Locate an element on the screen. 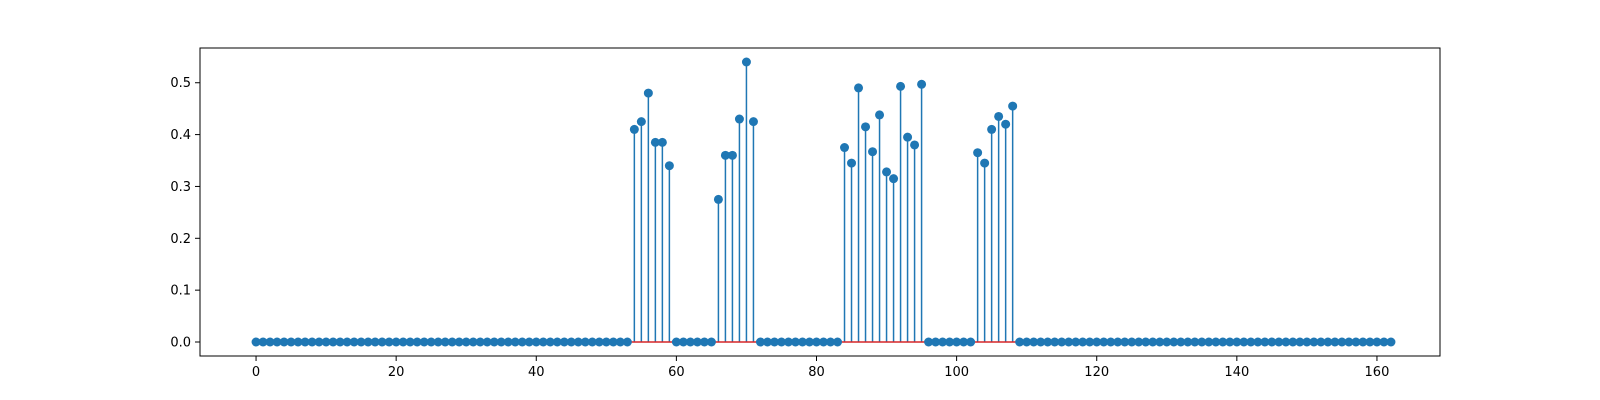 Image resolution: width=1600 pixels, height=400 pixels. x-tick-label: 0 is located at coordinates (256, 372).